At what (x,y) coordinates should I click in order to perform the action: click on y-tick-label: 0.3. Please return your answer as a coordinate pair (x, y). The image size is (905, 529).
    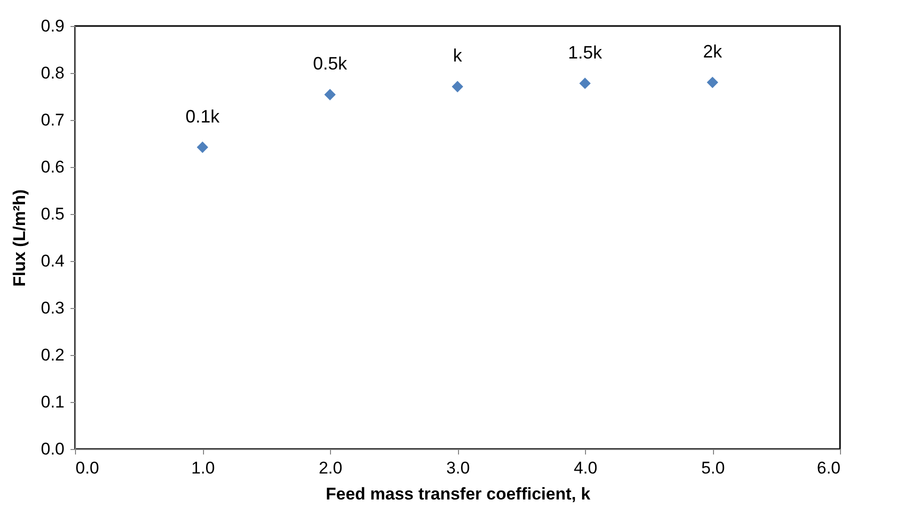
    Looking at the image, I should click on (52, 308).